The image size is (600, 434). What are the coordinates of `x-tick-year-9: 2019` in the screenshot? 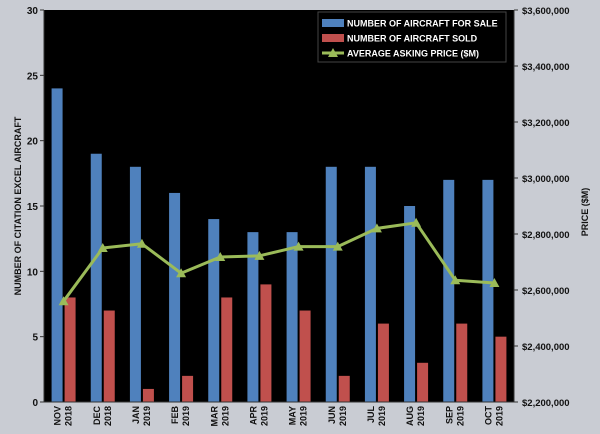 It's located at (421, 416).